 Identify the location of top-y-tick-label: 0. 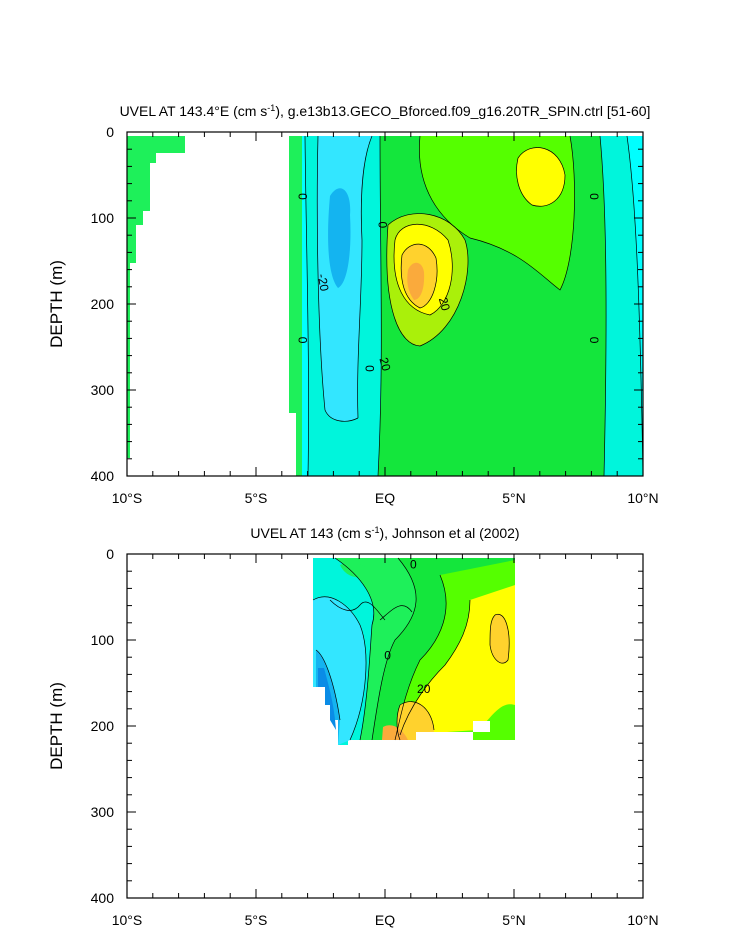
(110, 132).